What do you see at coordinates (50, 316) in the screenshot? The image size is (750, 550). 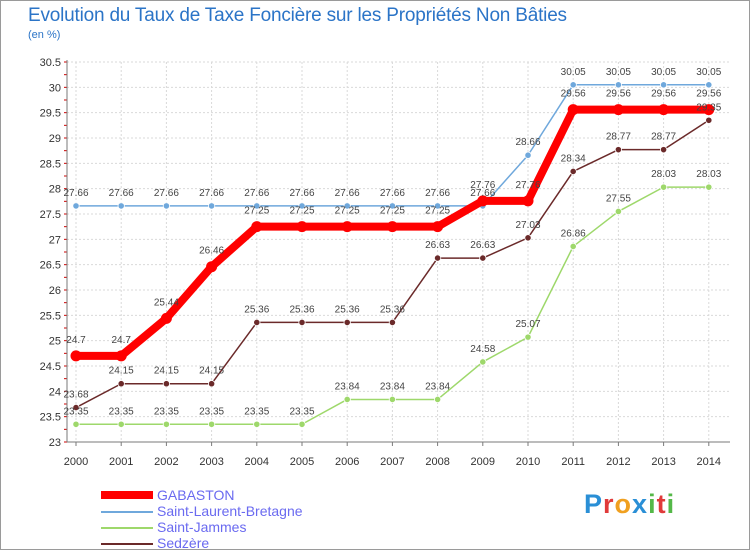 I see `y-tick-label: 25.5` at bounding box center [50, 316].